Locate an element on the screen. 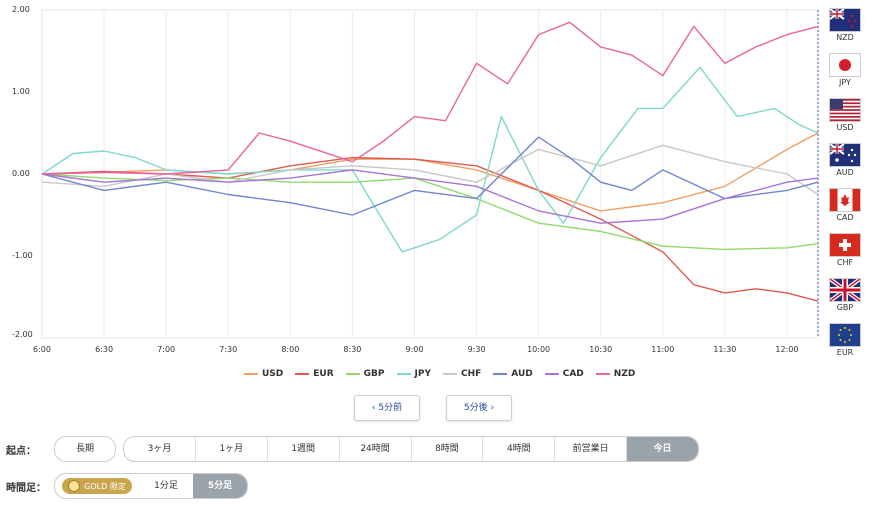 The height and width of the screenshot is (505, 873). y-tick-label: -1.00 is located at coordinates (22, 255).